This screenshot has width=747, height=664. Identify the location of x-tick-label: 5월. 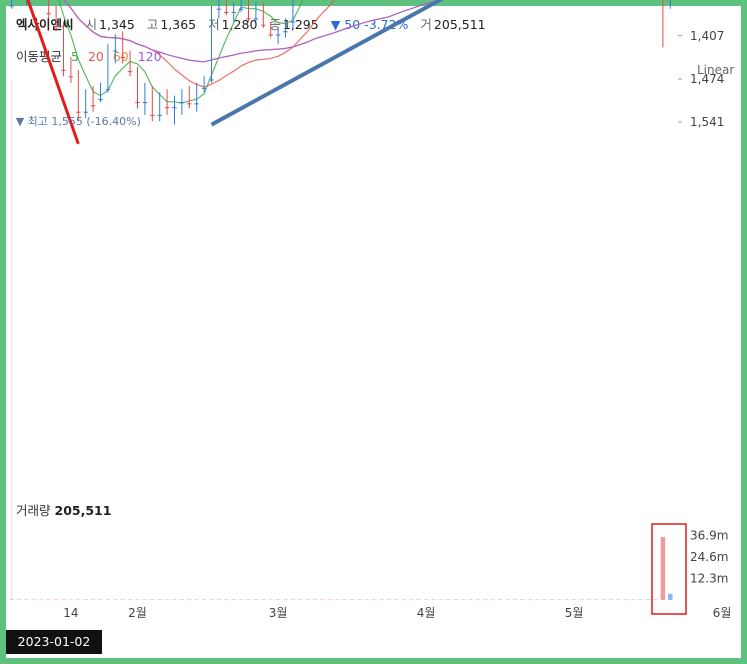
(574, 613).